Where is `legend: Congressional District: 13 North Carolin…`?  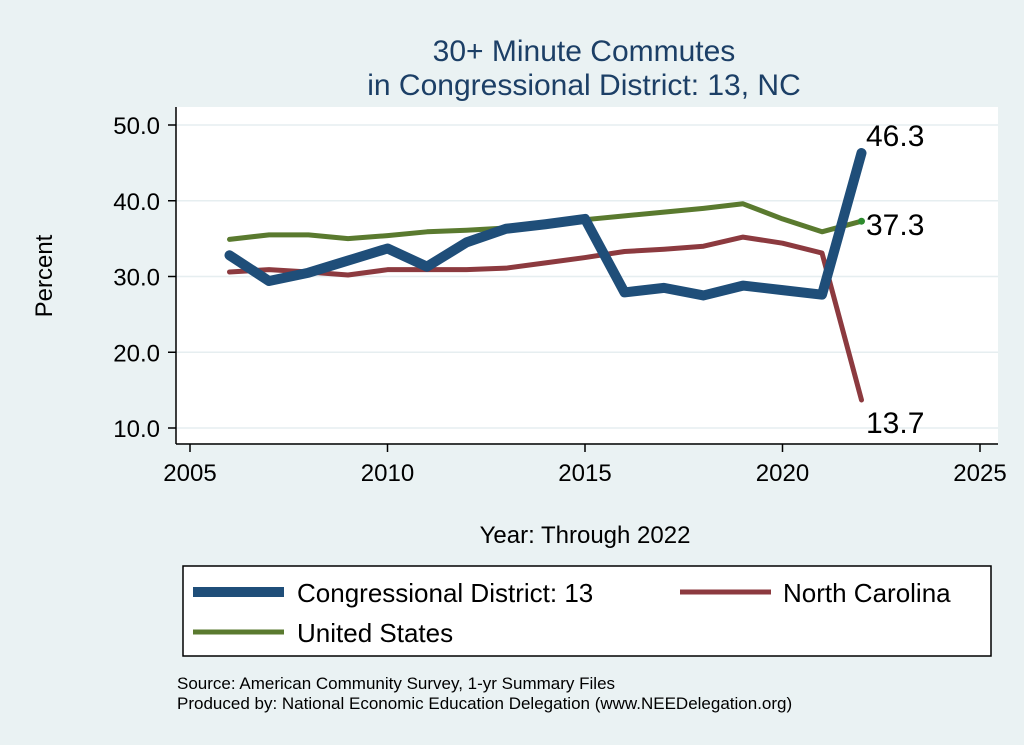
legend: Congressional District: 13 North Carolin… is located at coordinates (587, 611).